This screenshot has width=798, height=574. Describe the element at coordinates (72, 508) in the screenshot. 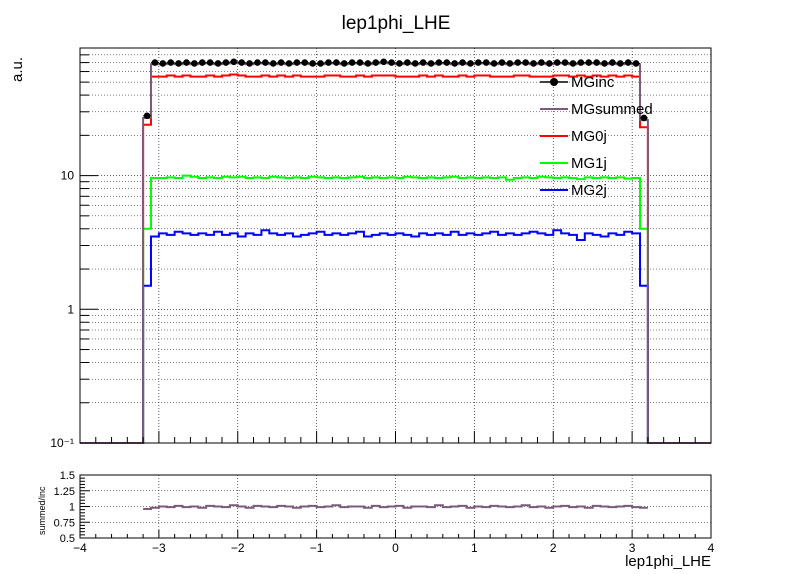

I see `ratio-y-tick-label: 1` at that location.